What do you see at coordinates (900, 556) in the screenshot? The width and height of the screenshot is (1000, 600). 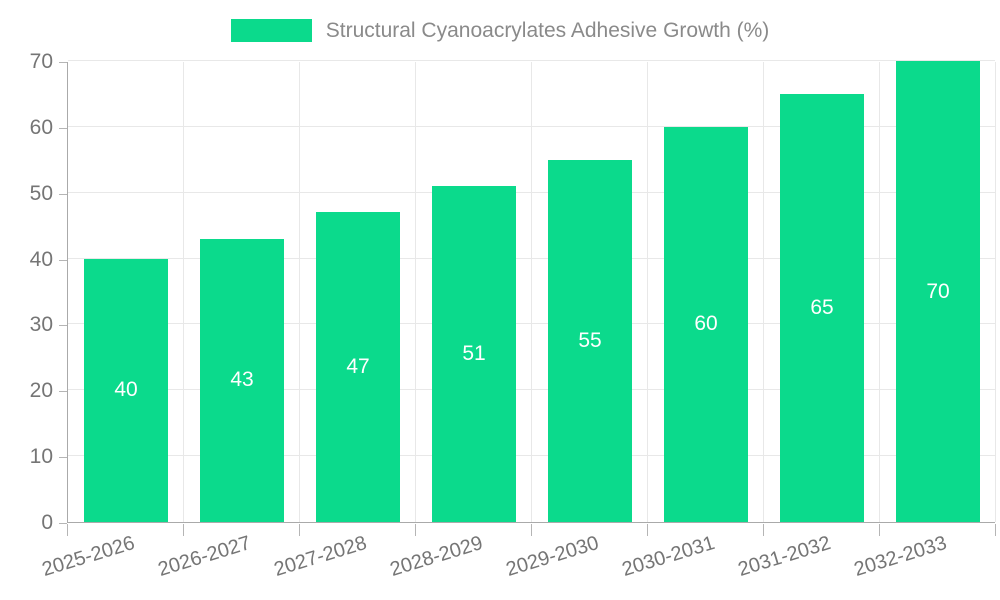 I see `x-tick-label: 2032-2033` at bounding box center [900, 556].